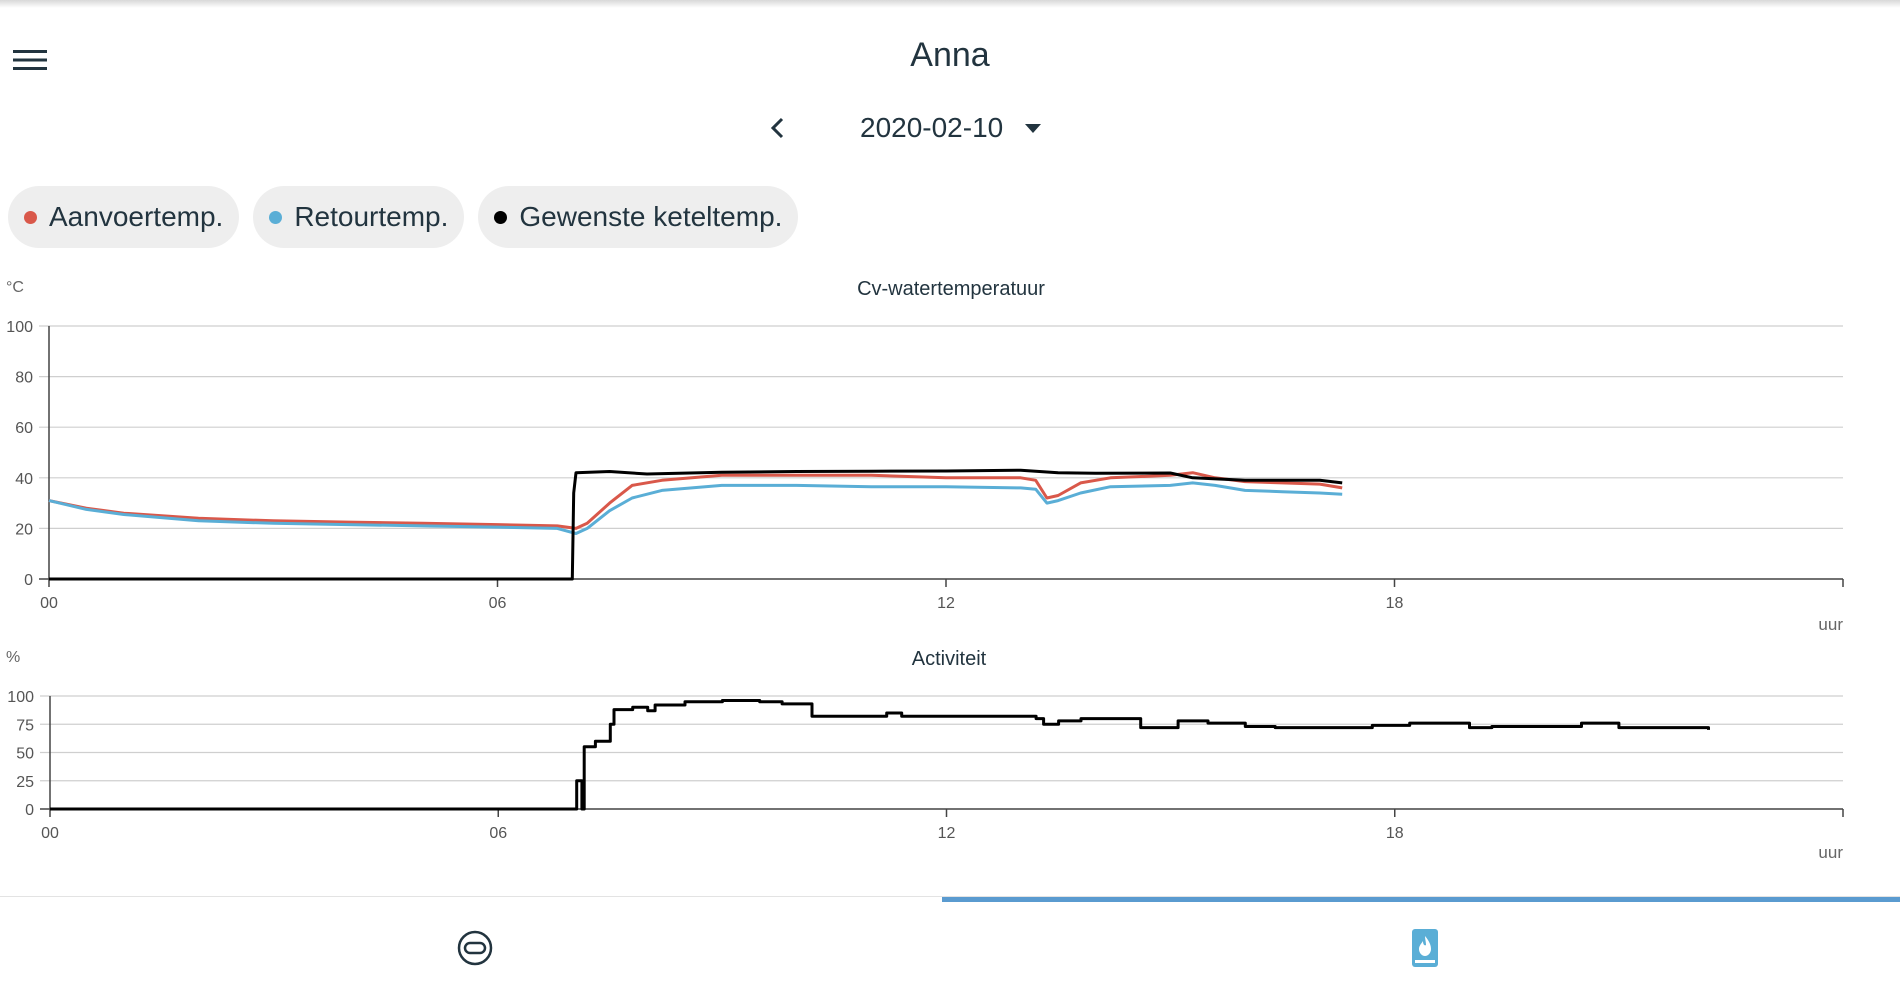 Image resolution: width=1900 pixels, height=998 pixels. Describe the element at coordinates (695, 508) in the screenshot. I see `series-line-retourtemp-` at that location.